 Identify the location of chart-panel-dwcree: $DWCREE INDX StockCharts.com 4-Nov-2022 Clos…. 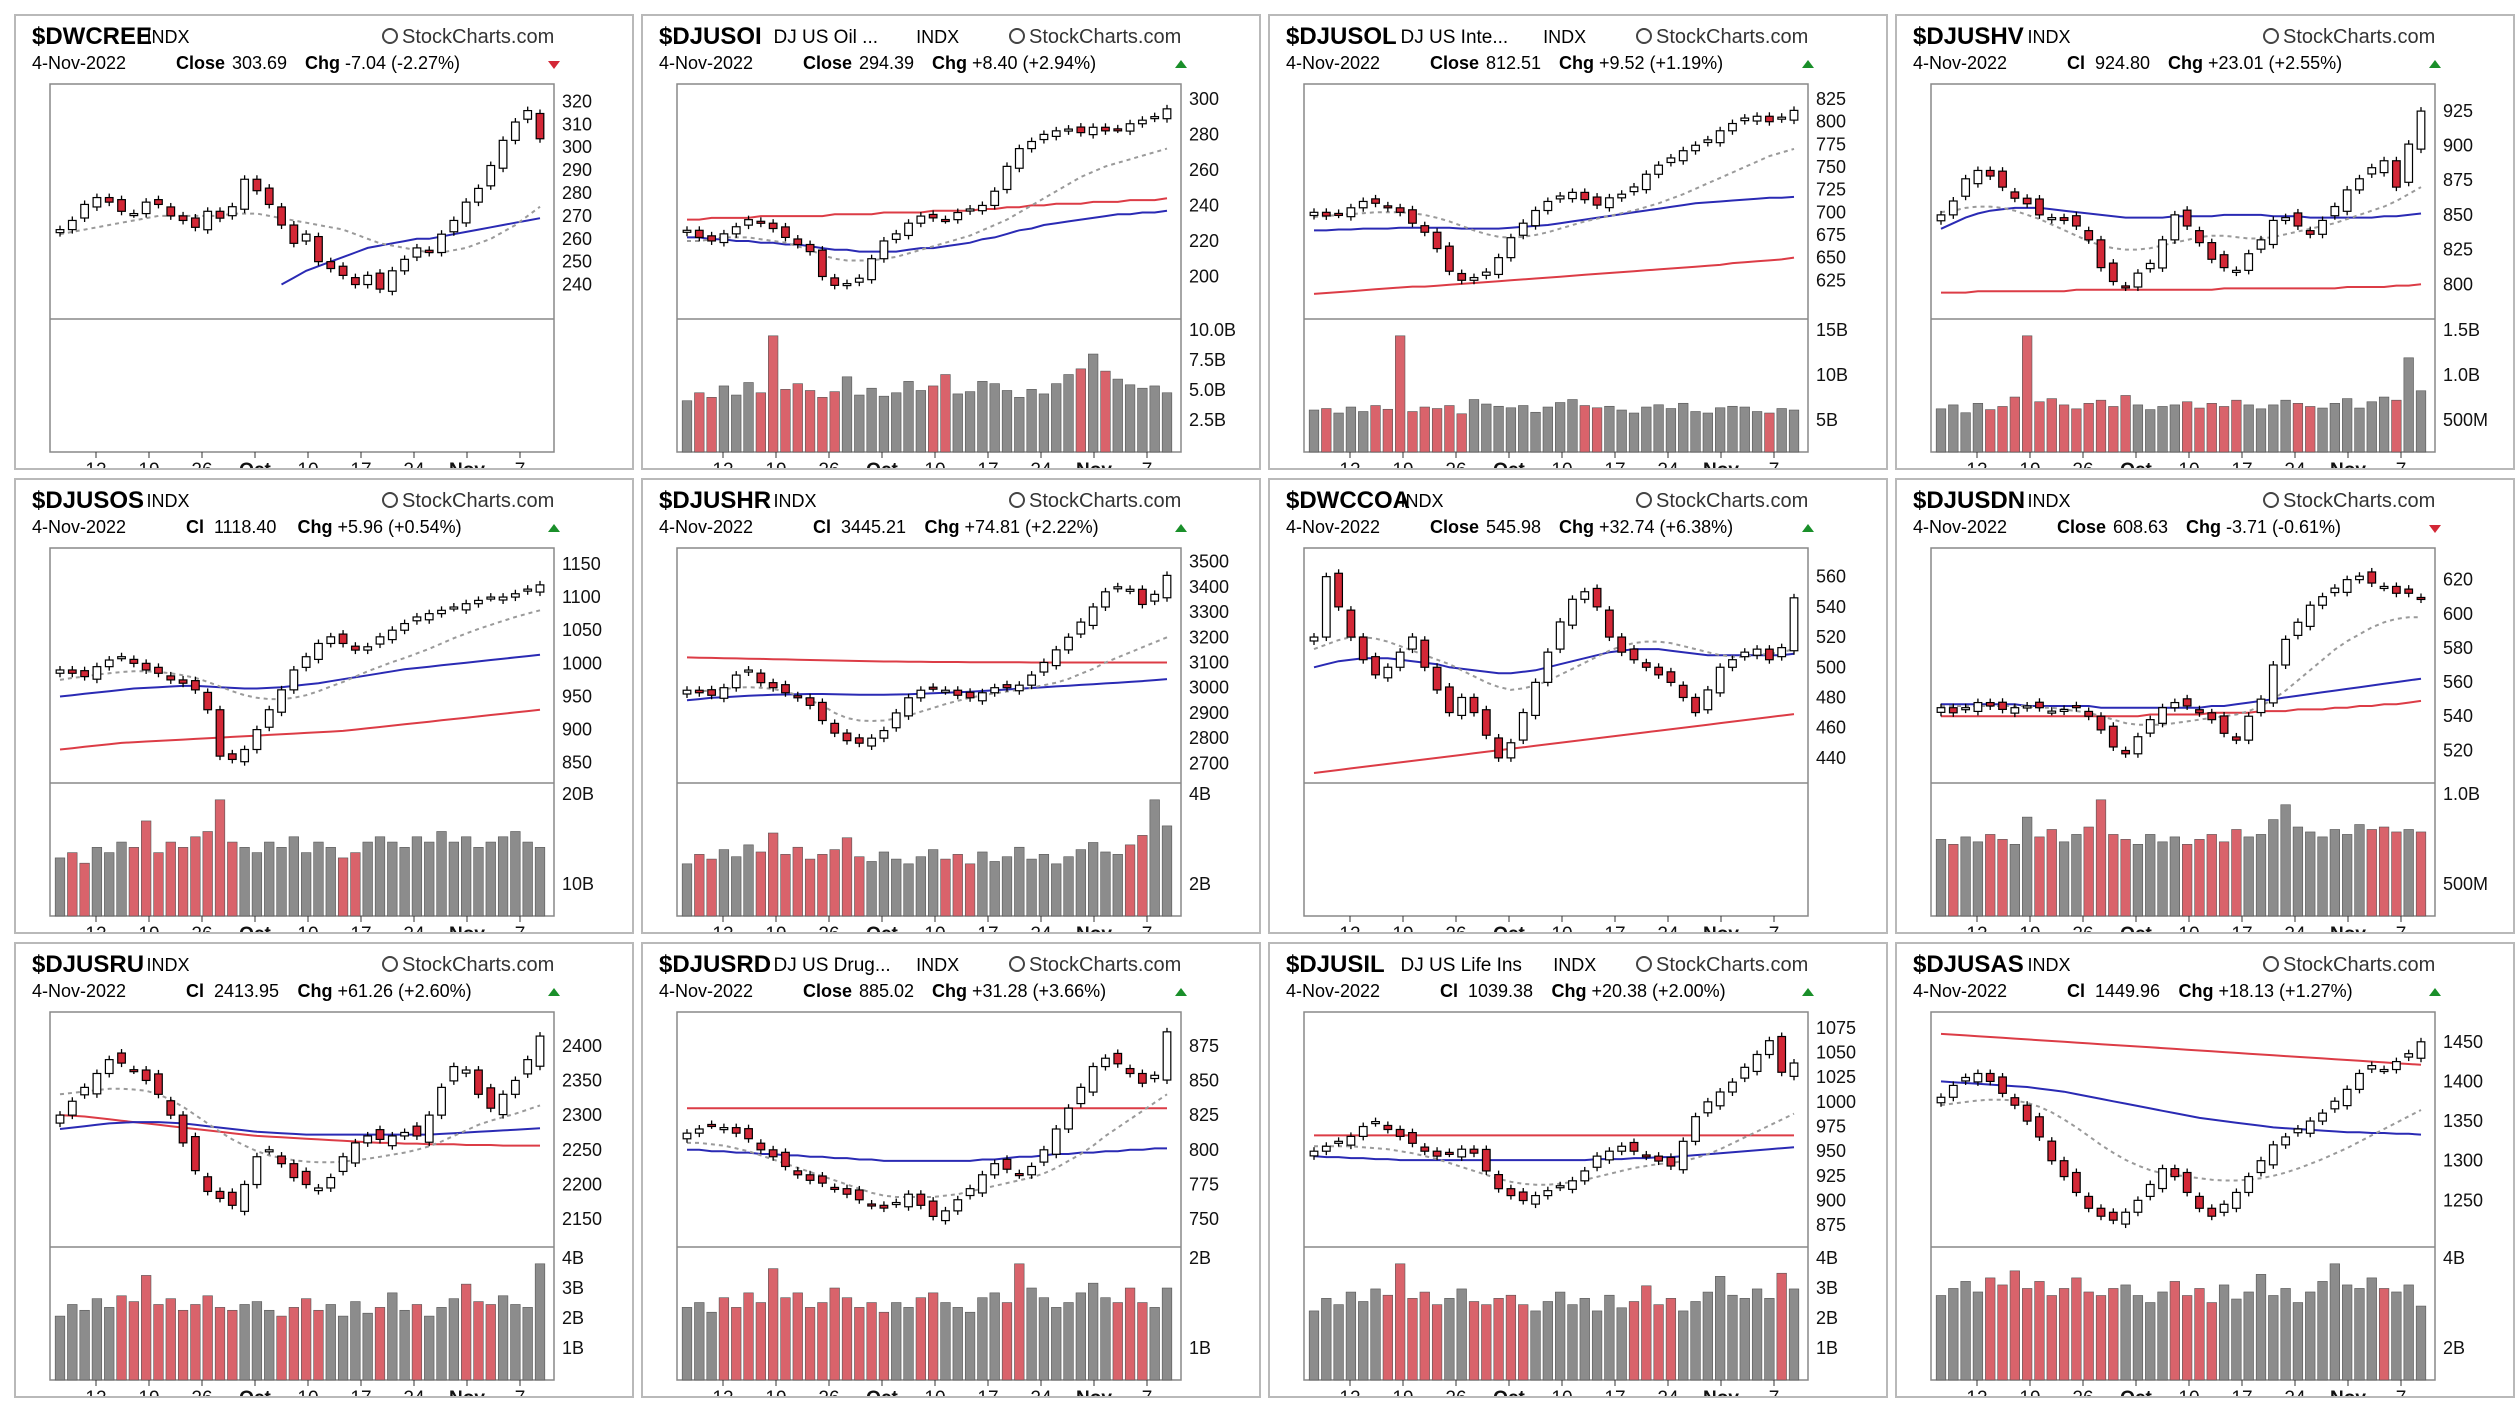
(324, 242).